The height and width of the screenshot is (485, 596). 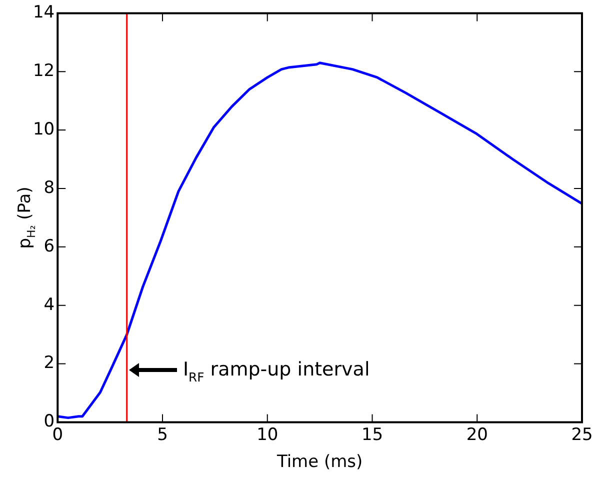 I want to click on x-axis-title: Time (ms), so click(x=319, y=462).